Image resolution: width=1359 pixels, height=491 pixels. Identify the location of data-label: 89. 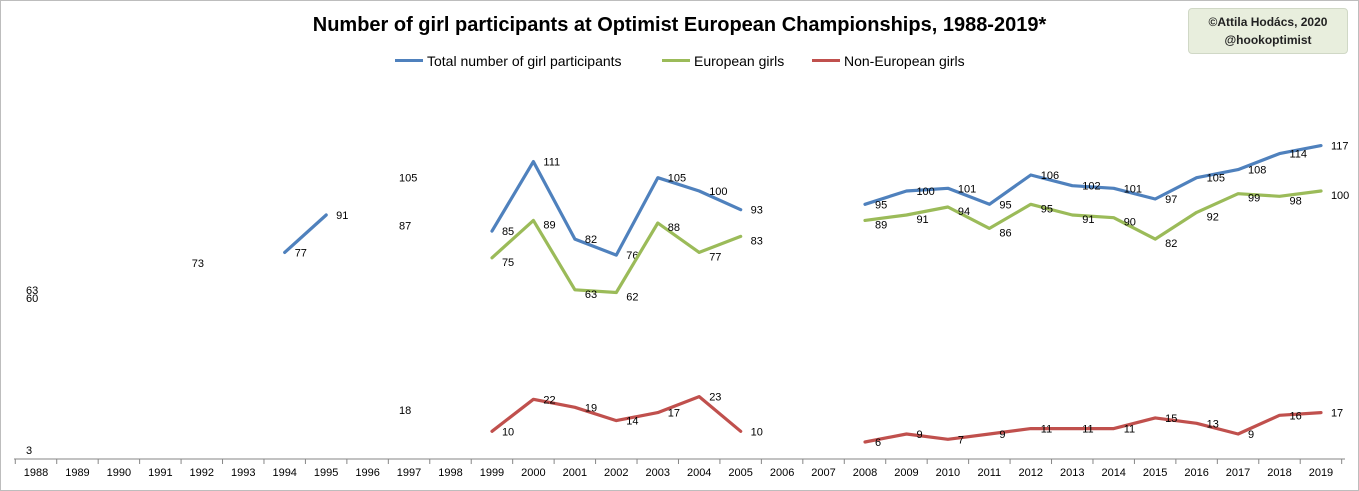
(881, 225).